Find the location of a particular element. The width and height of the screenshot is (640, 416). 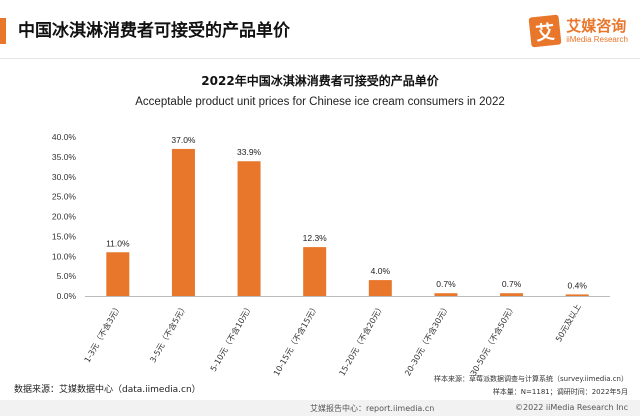

data-label: 4.0% is located at coordinates (381, 271).